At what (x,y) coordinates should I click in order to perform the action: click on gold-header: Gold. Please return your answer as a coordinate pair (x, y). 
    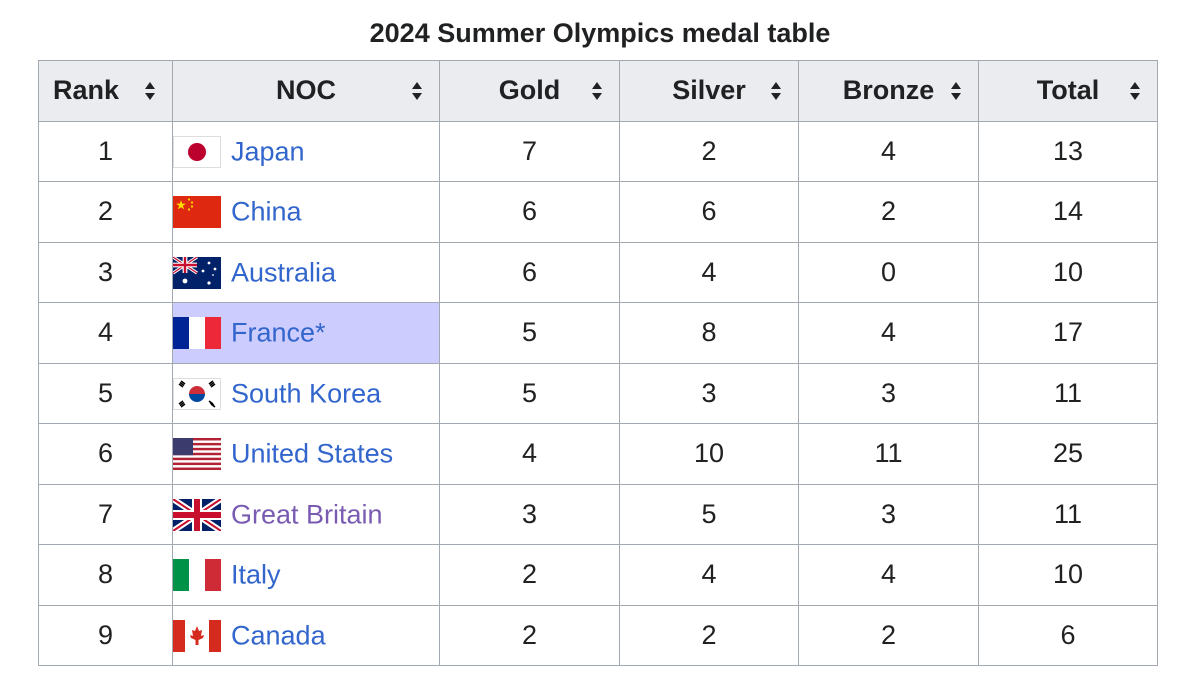
    Looking at the image, I should click on (529, 91).